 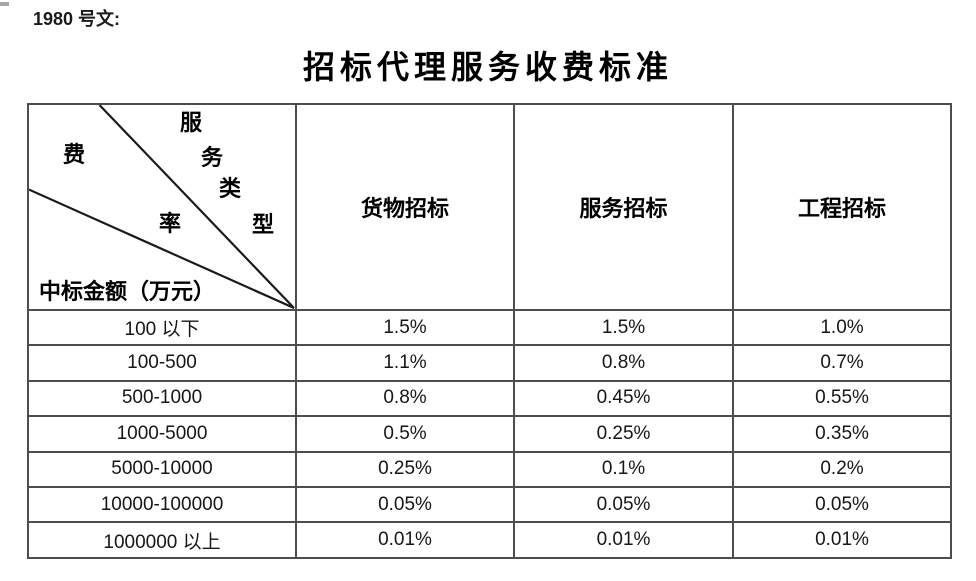 What do you see at coordinates (842, 469) in the screenshot?
I see `engineering-rate-cell: 0.2%` at bounding box center [842, 469].